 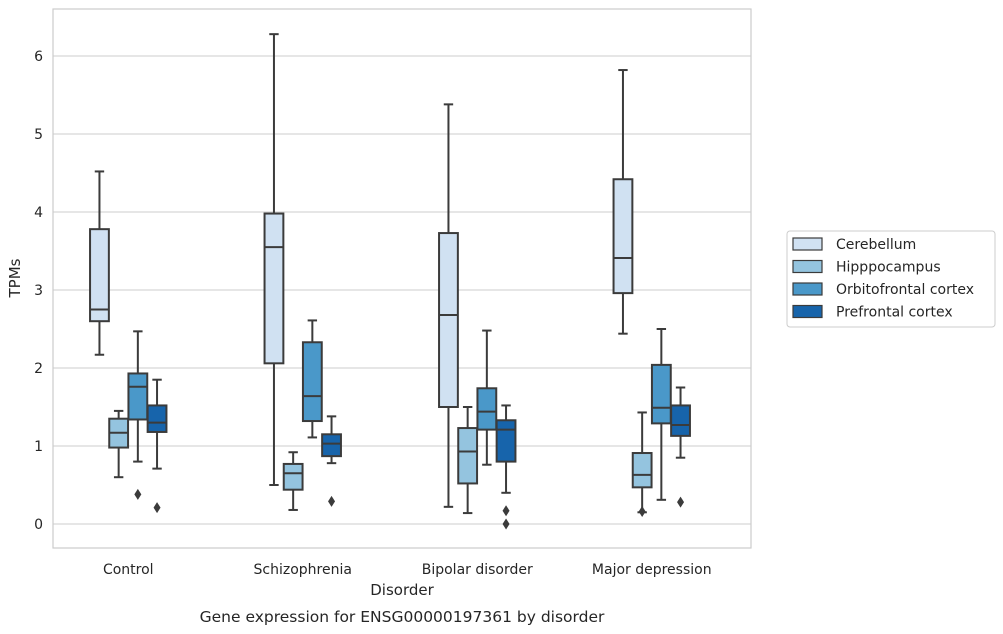 I want to click on y-tick-label: 0, so click(x=38, y=525).